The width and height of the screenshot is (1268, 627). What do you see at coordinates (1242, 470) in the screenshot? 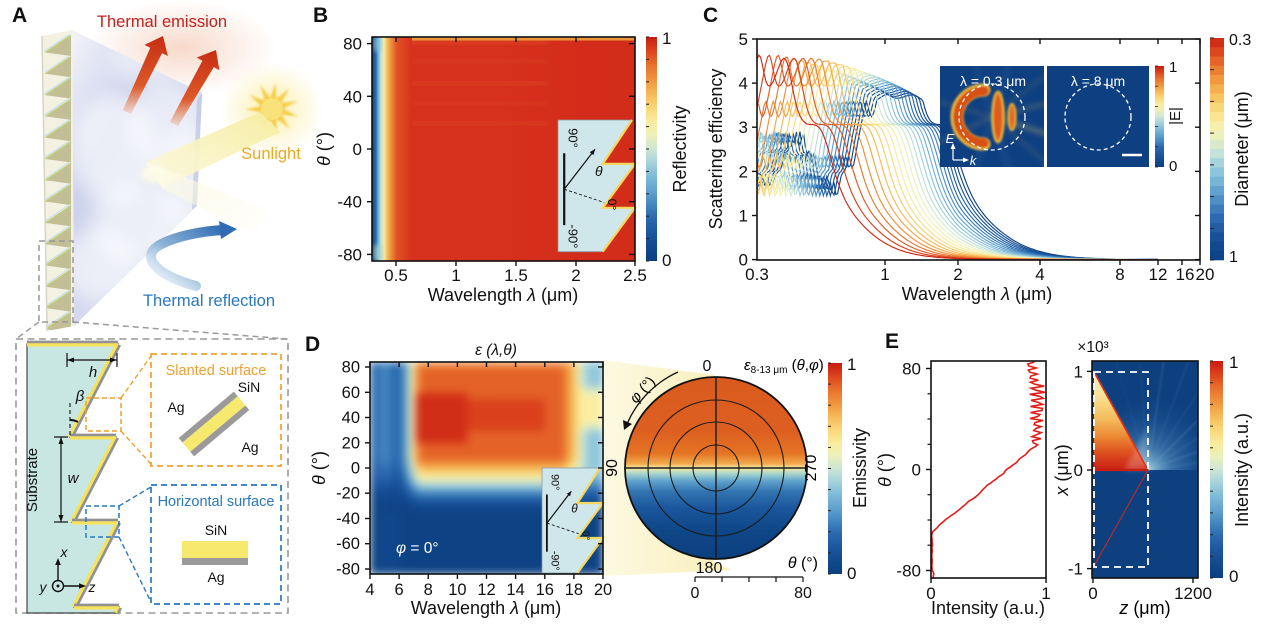
I see `svg-text: Intensity (a.u.)` at bounding box center [1242, 470].